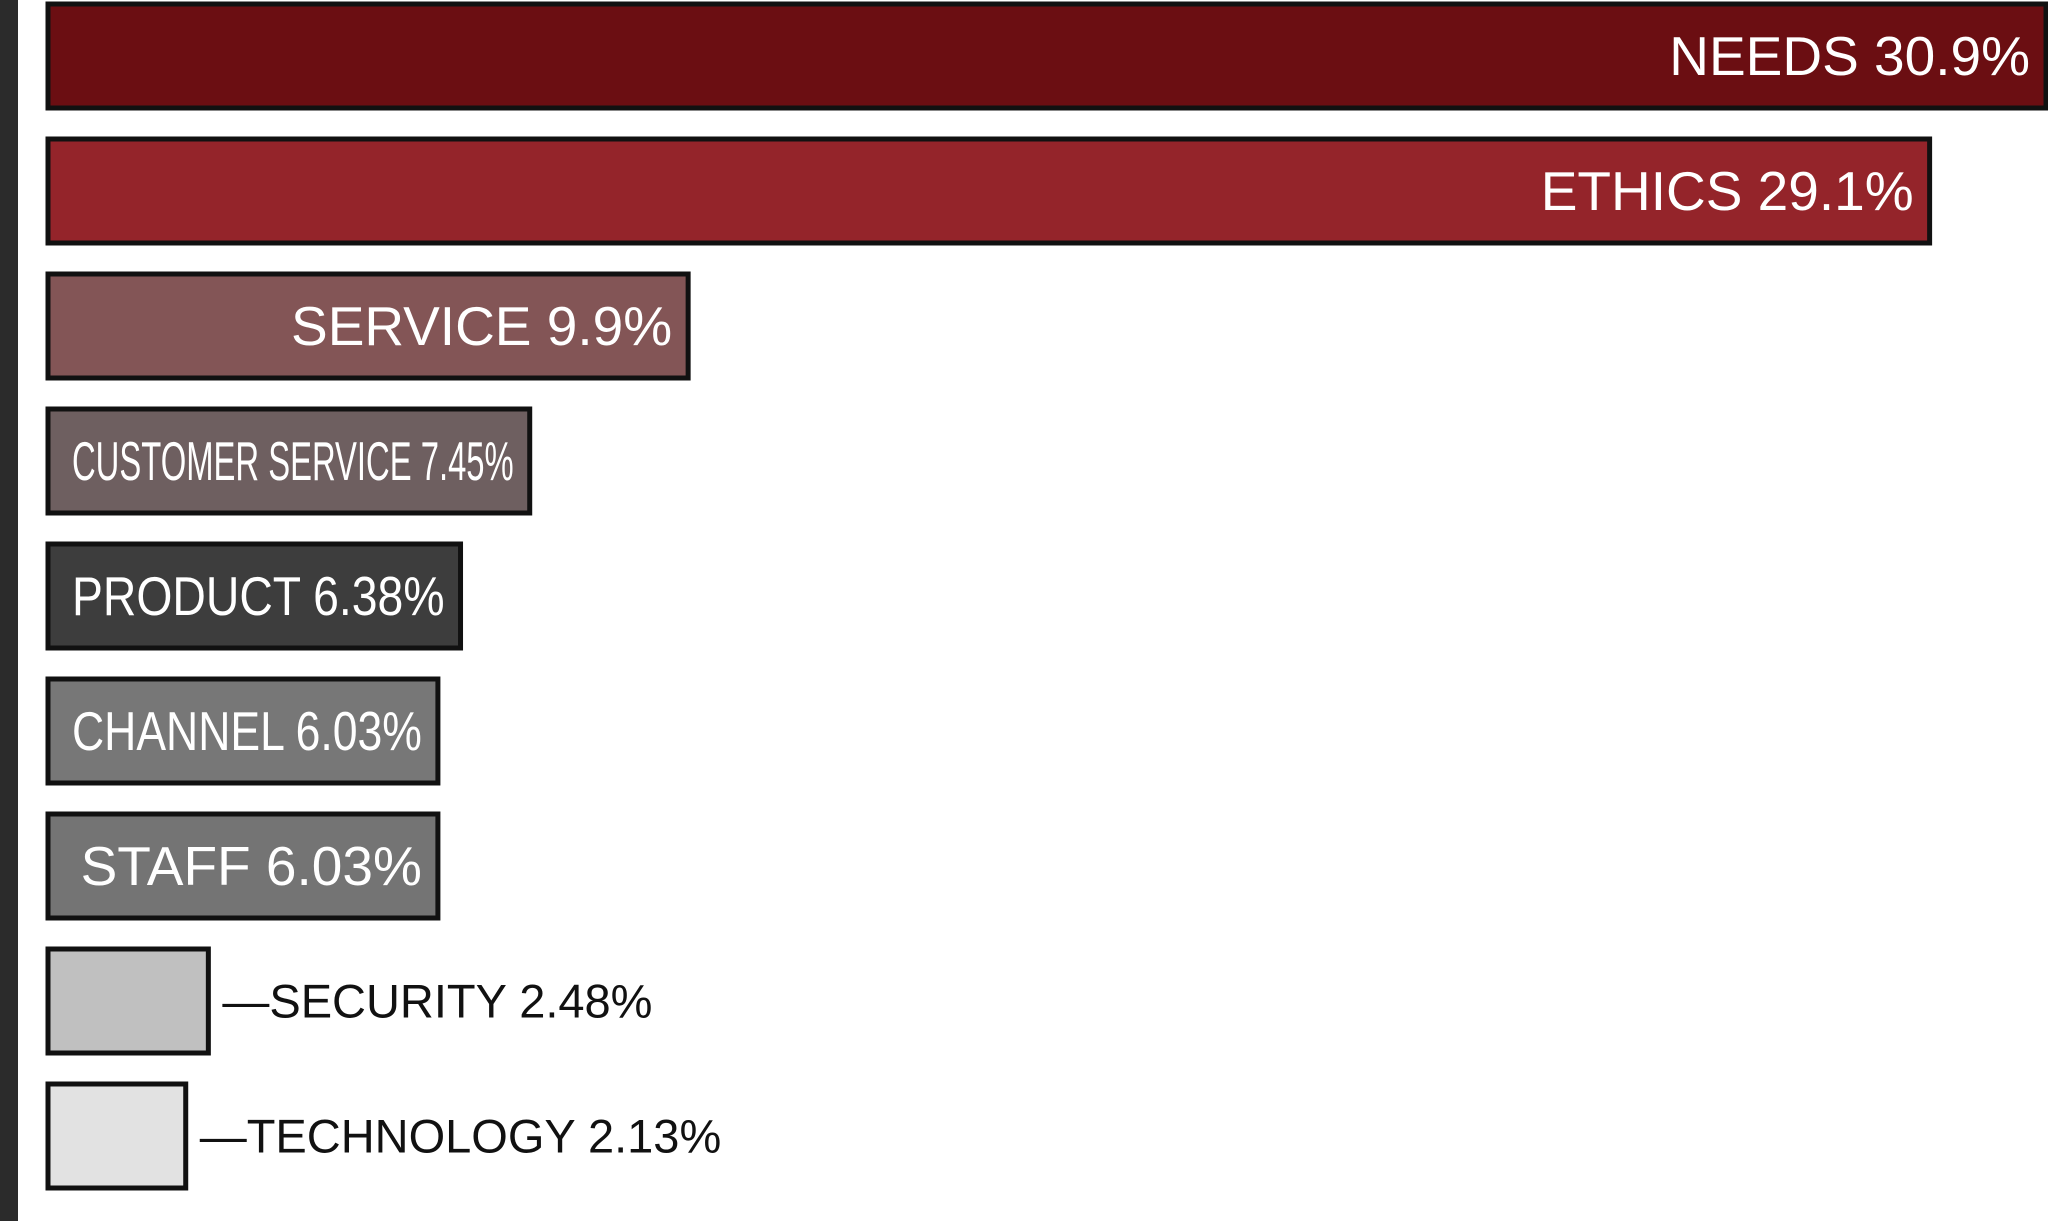 The image size is (2048, 1221). I want to click on bar-label-service: SERVICE 9.9%, so click(481, 326).